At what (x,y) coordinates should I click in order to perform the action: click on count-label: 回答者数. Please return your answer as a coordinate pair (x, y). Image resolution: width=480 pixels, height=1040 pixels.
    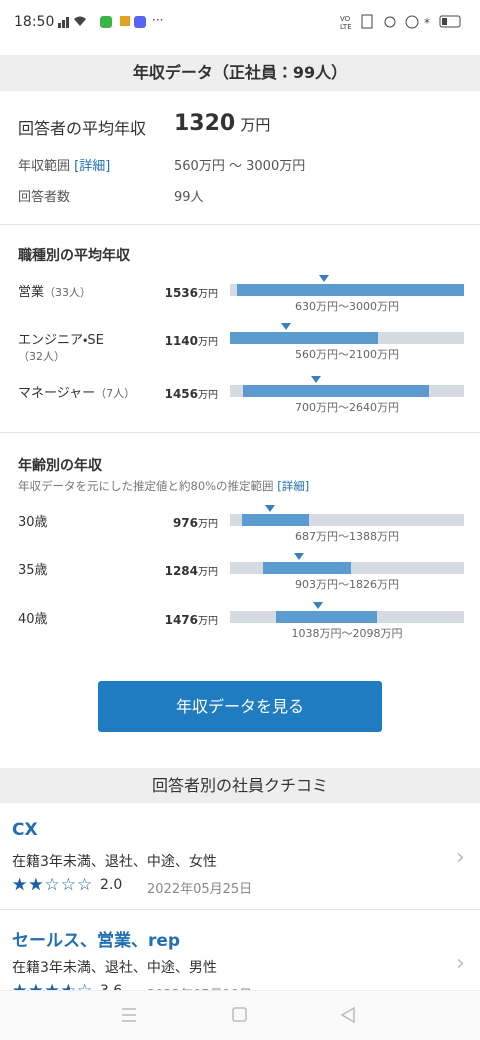
    Looking at the image, I should click on (44, 197).